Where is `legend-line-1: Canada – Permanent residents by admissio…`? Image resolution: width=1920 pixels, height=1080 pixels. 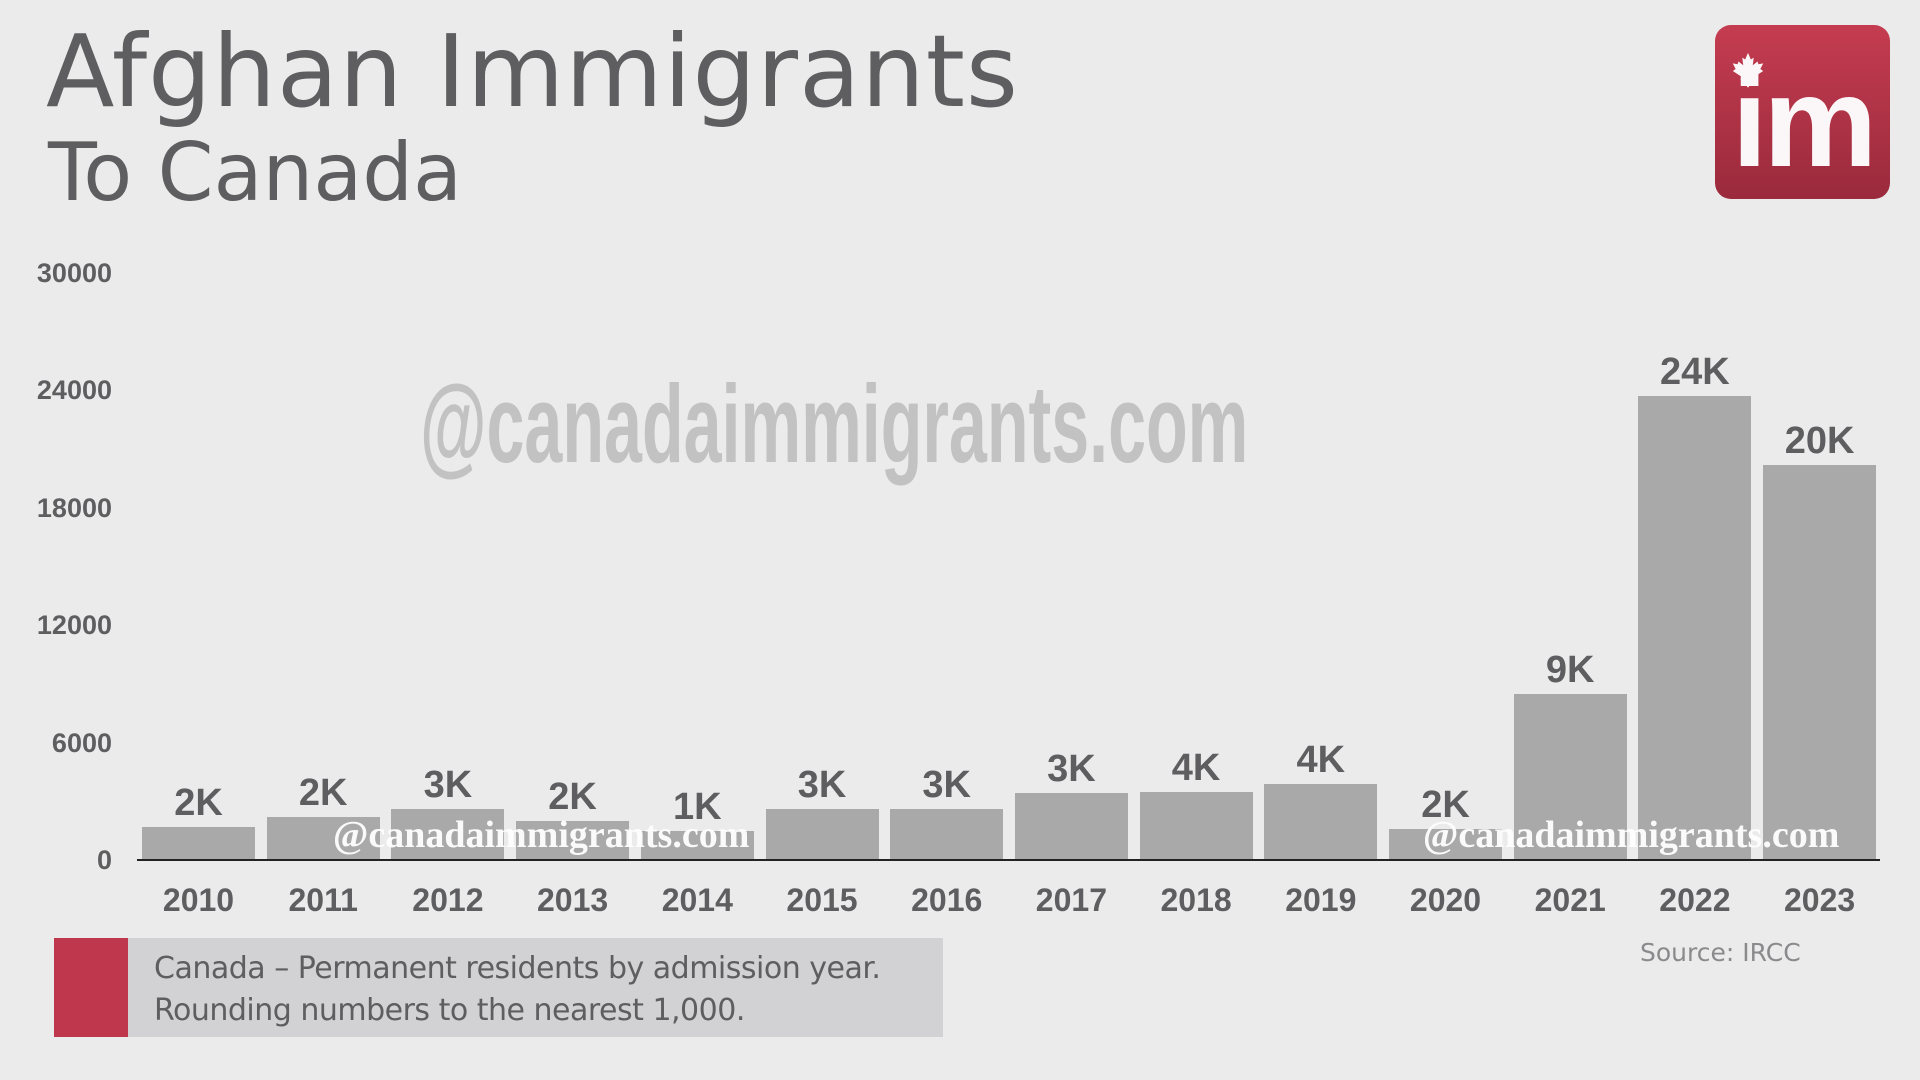 legend-line-1: Canada – Permanent residents by admissio… is located at coordinates (517, 968).